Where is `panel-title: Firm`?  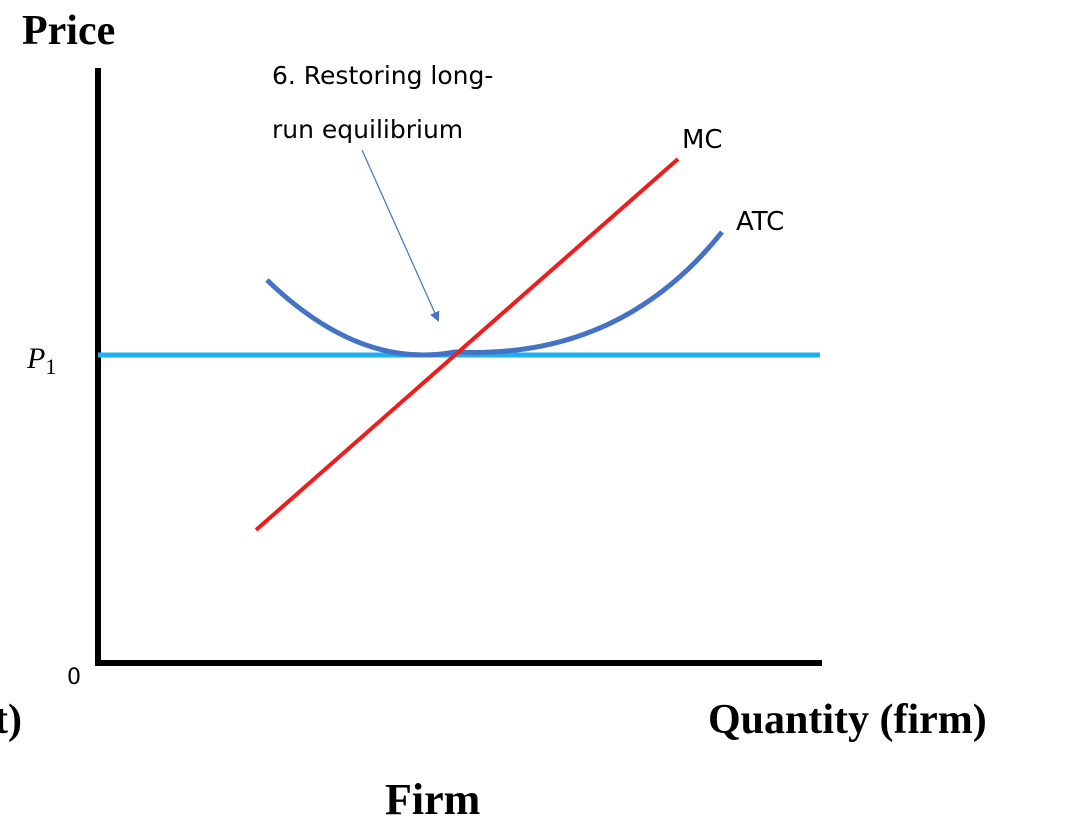 panel-title: Firm is located at coordinates (432, 797).